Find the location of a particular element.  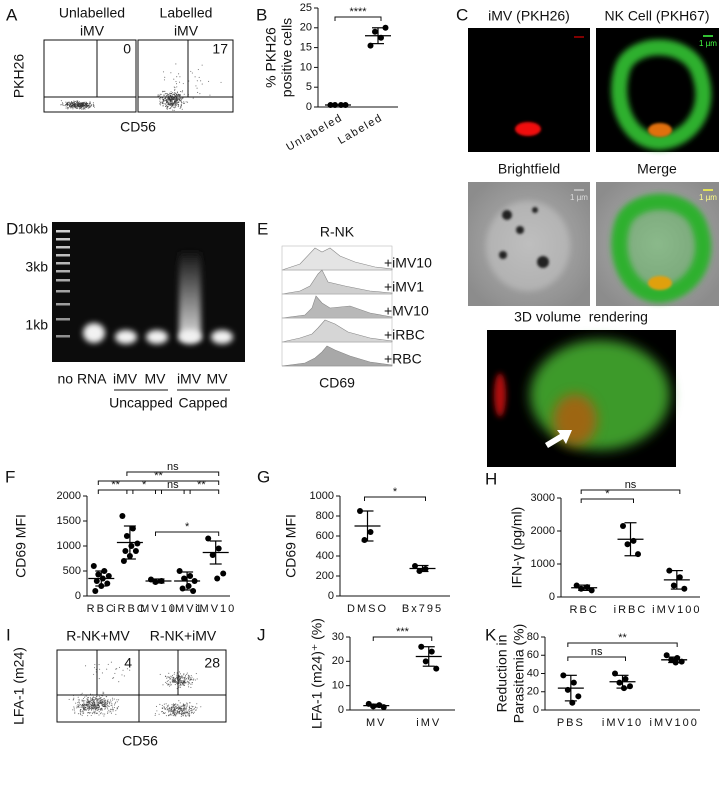

y-tick-label: 25 is located at coordinates (306, 8).